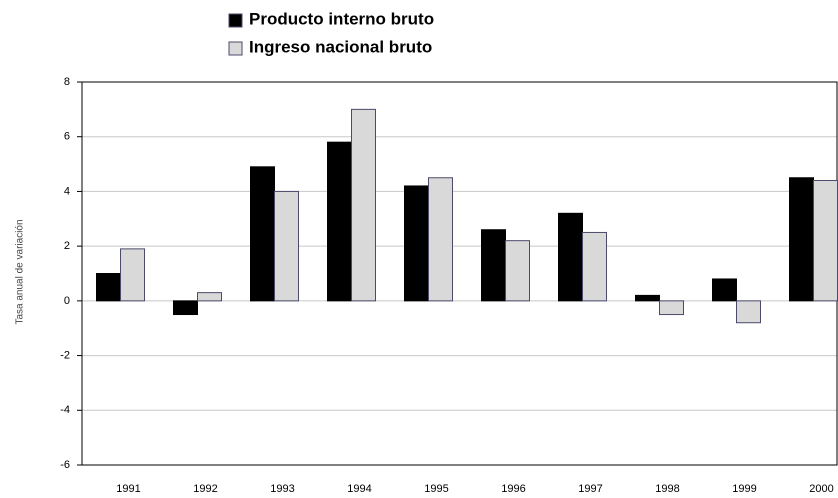  What do you see at coordinates (821, 489) in the screenshot?
I see `x-tick-label: 2000` at bounding box center [821, 489].